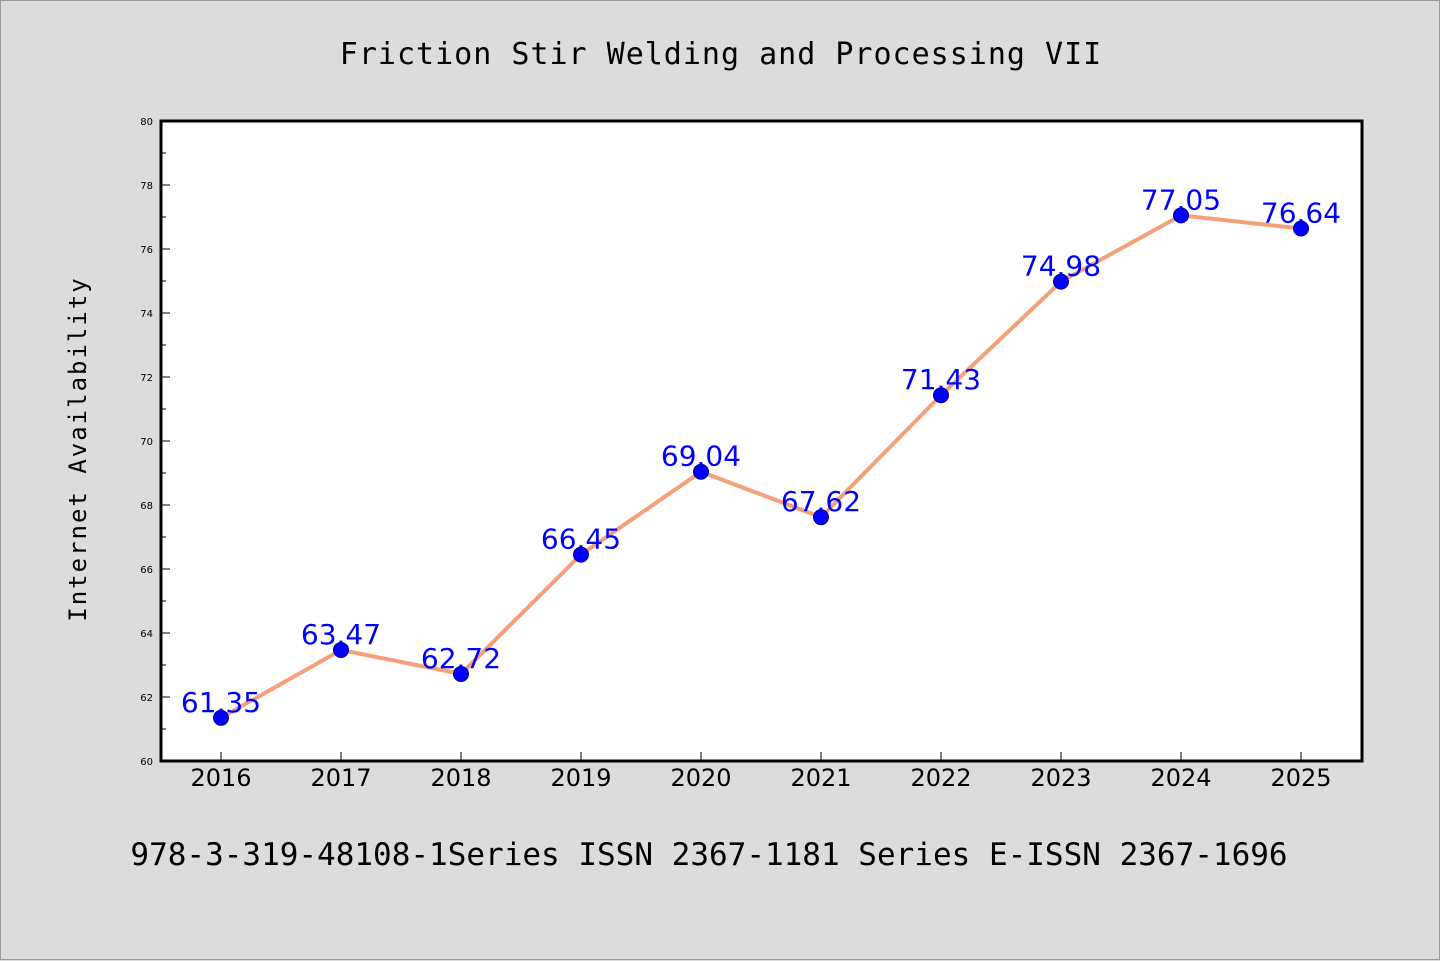  I want to click on data-label: 66.45, so click(581, 539).